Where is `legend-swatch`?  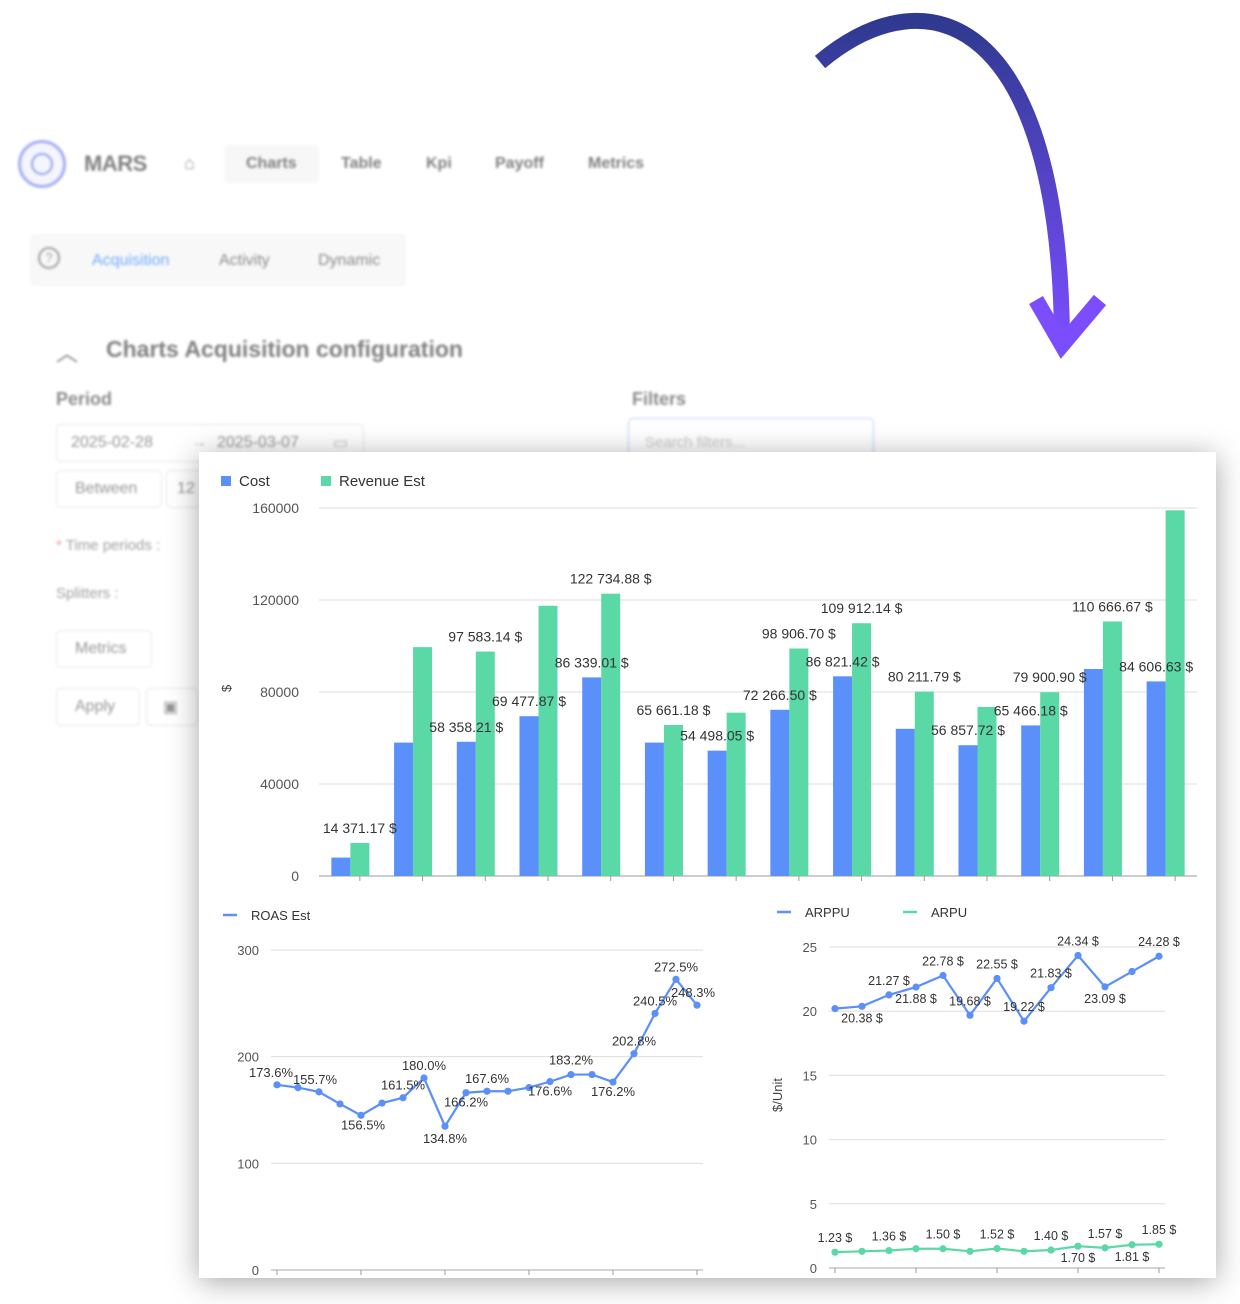 legend-swatch is located at coordinates (326, 481).